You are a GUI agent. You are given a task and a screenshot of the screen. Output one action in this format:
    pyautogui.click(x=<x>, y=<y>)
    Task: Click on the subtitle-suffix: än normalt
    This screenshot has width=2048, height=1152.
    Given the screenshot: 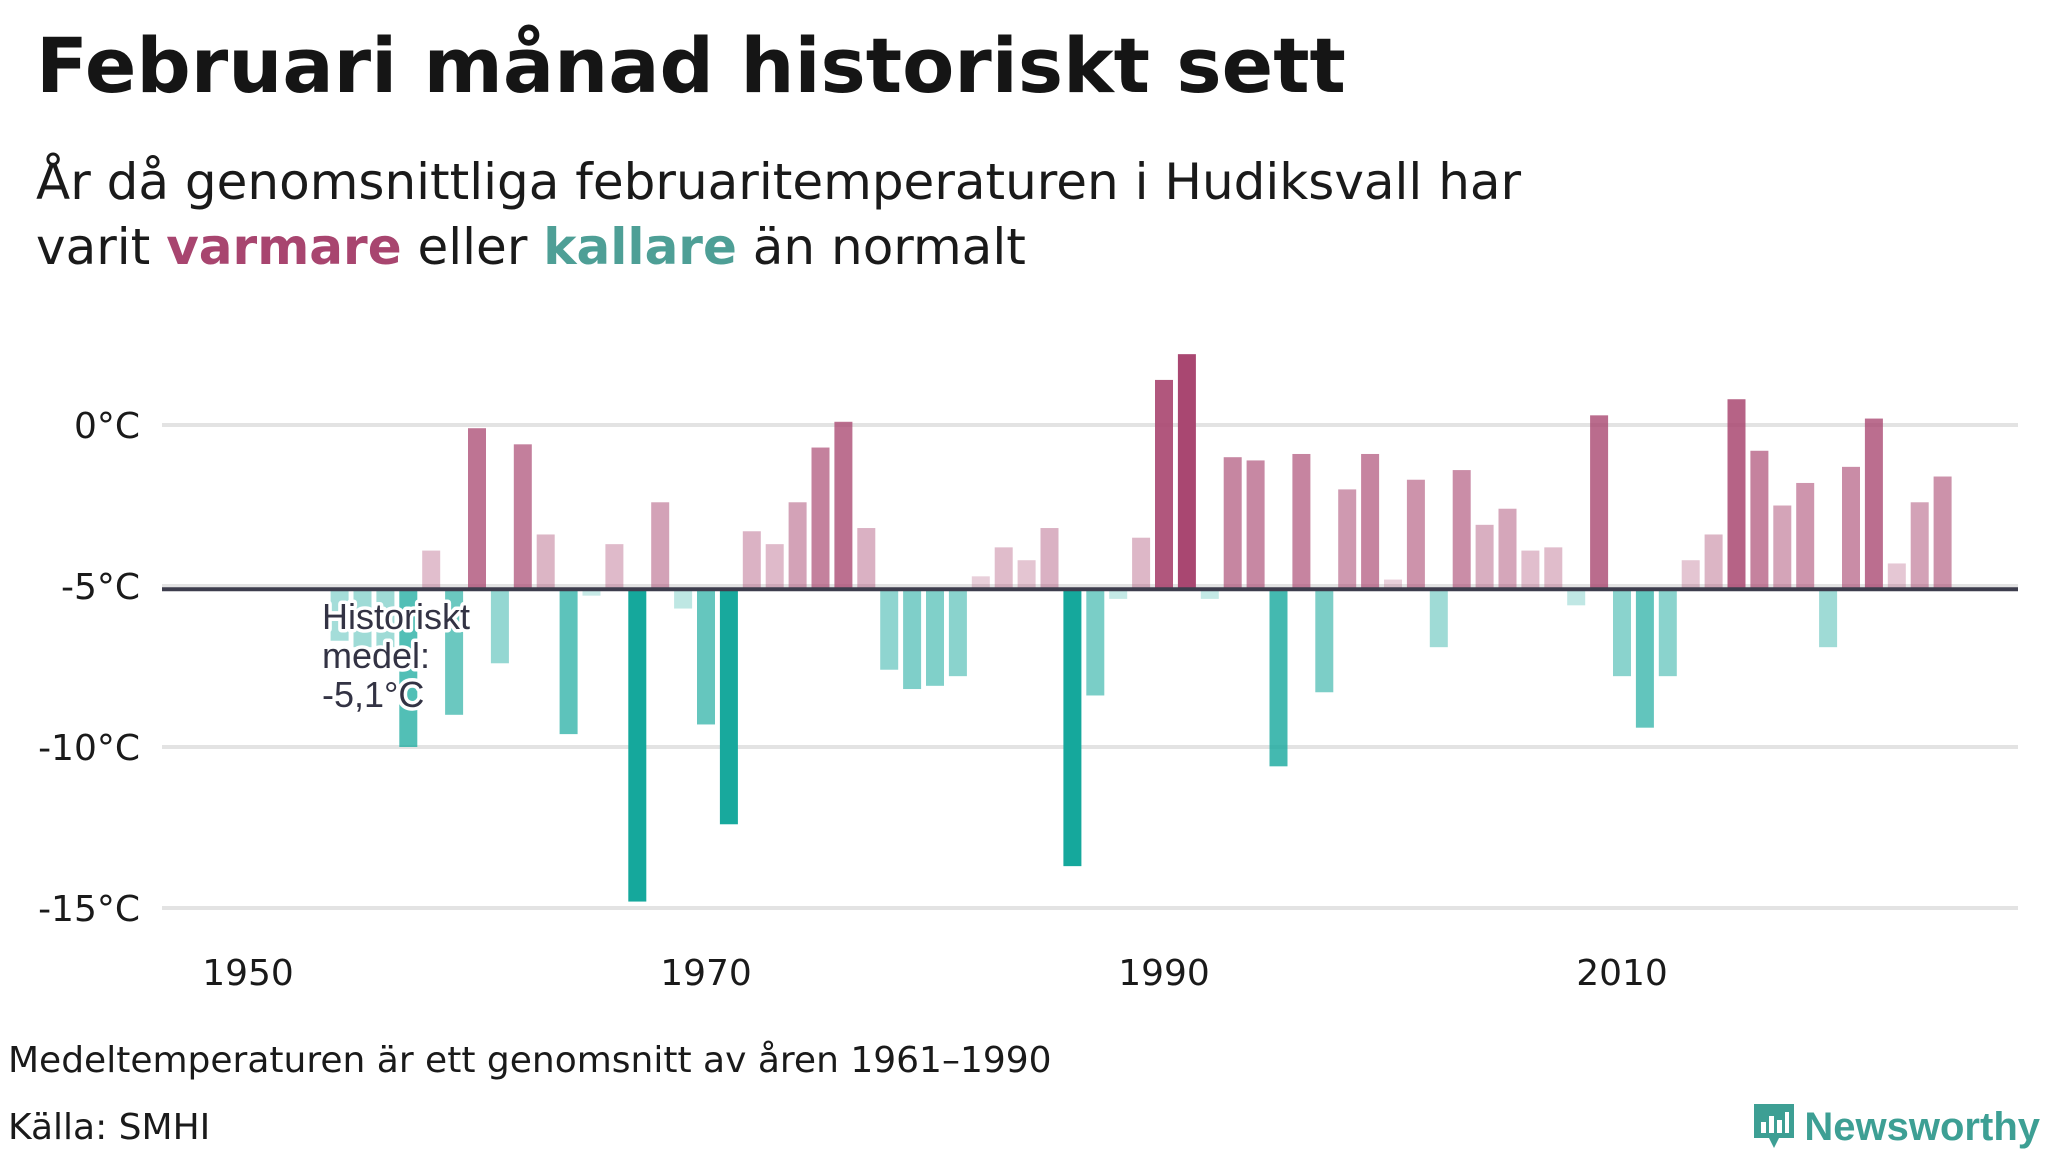 What is the action you would take?
    pyautogui.click(x=889, y=247)
    